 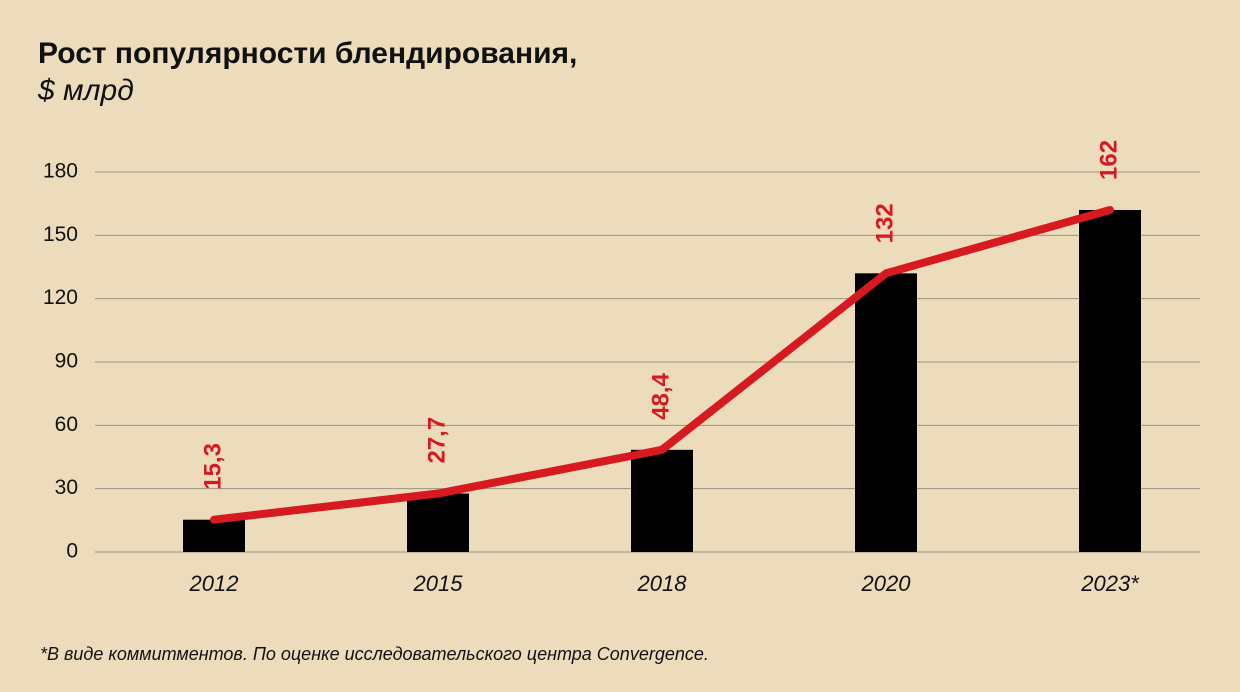 I want to click on y-tick-label: 30, so click(x=66, y=487).